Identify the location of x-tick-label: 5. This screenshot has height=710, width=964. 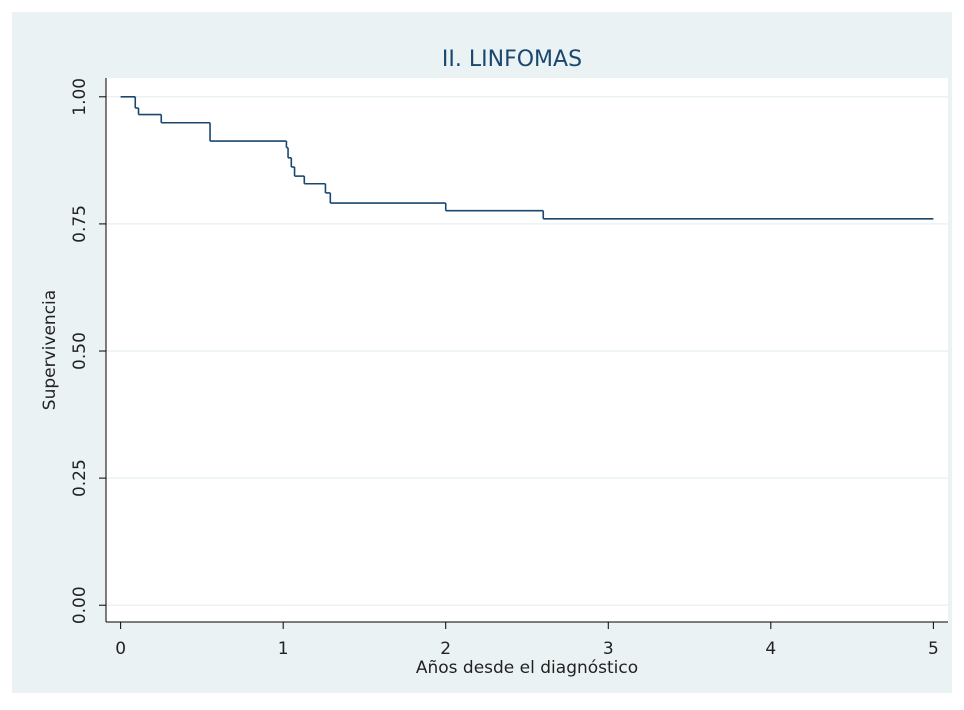
(933, 649).